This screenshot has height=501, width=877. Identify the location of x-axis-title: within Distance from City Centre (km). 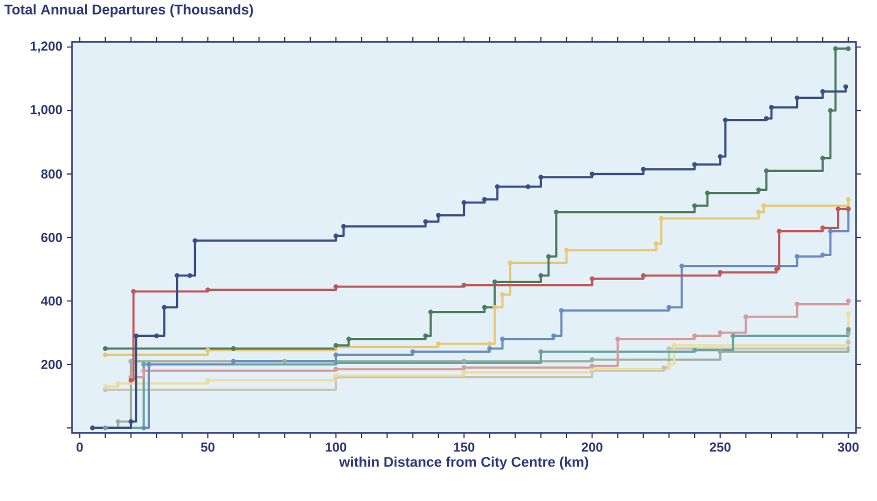
(463, 463).